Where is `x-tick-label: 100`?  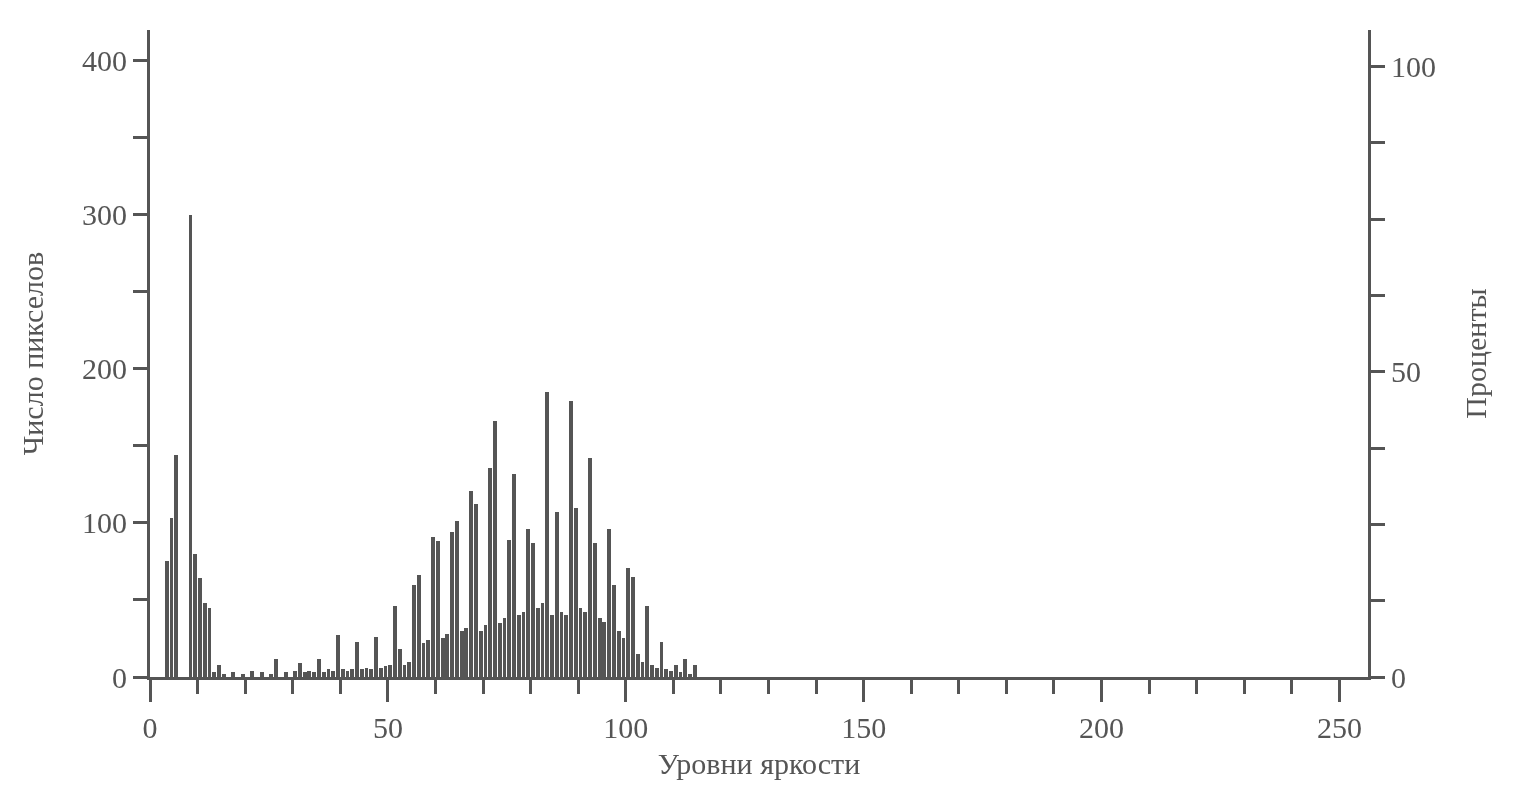 x-tick-label: 100 is located at coordinates (626, 727).